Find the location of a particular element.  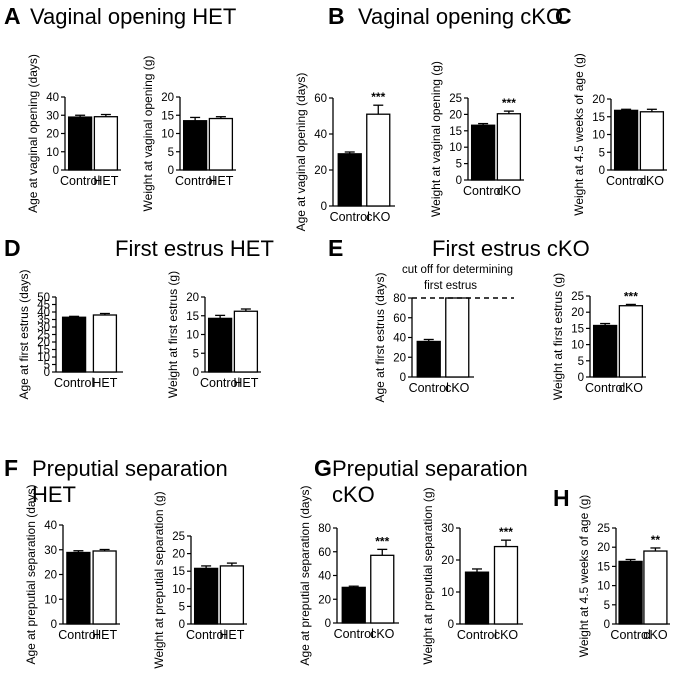

y-axis-label: Age at first estrus (days) is located at coordinates (24, 334).